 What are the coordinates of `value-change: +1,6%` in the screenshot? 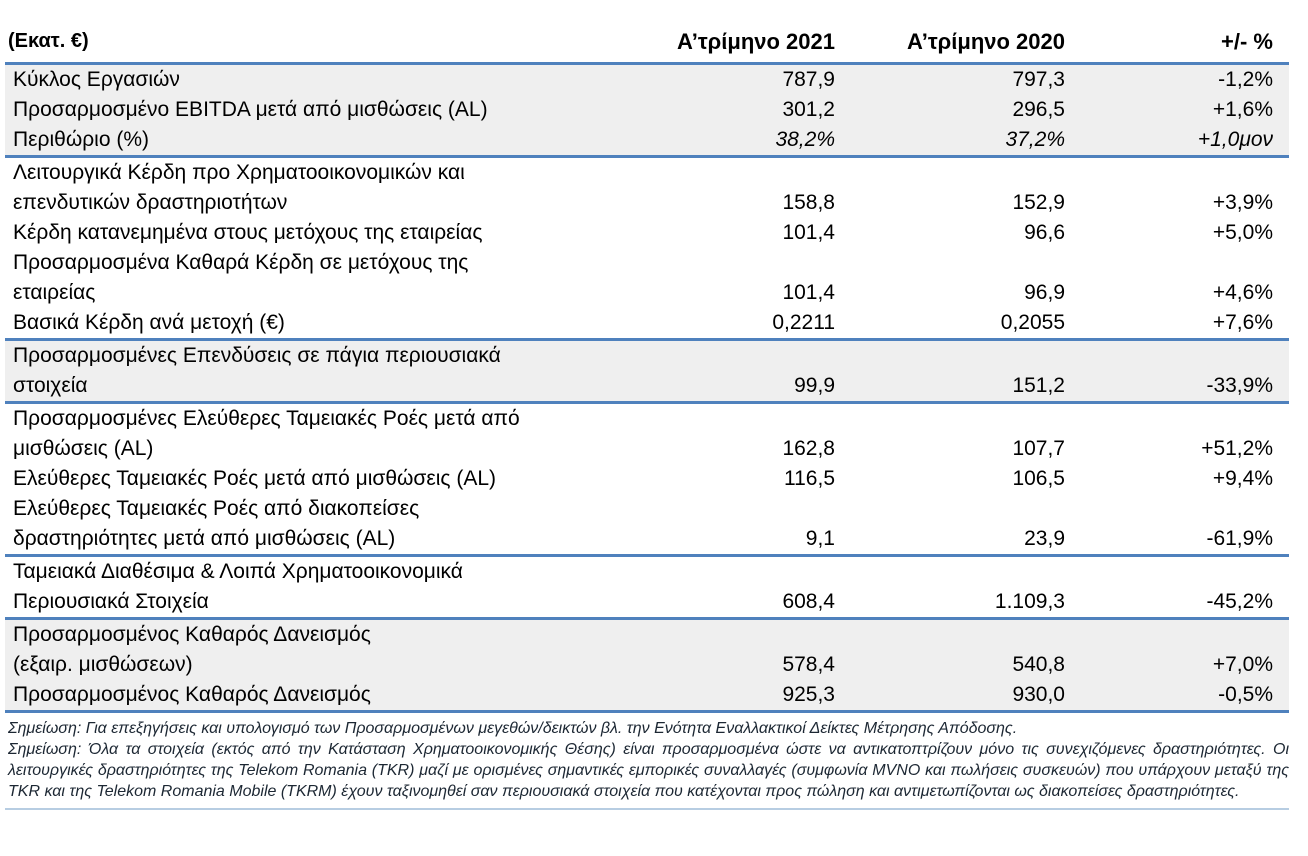 It's located at (1242, 109).